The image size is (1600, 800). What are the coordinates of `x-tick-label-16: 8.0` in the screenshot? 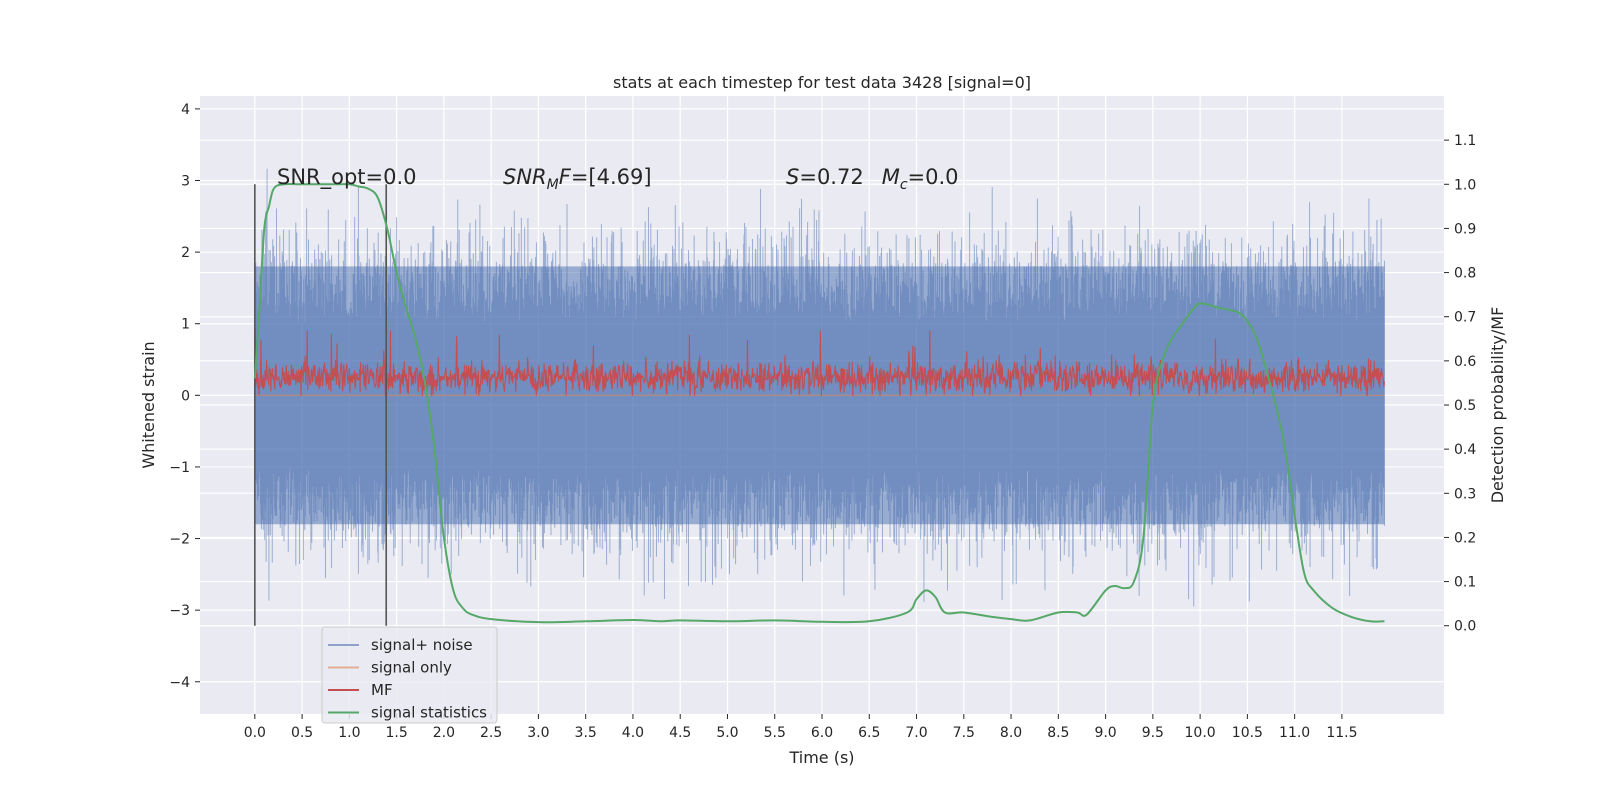 It's located at (1011, 733).